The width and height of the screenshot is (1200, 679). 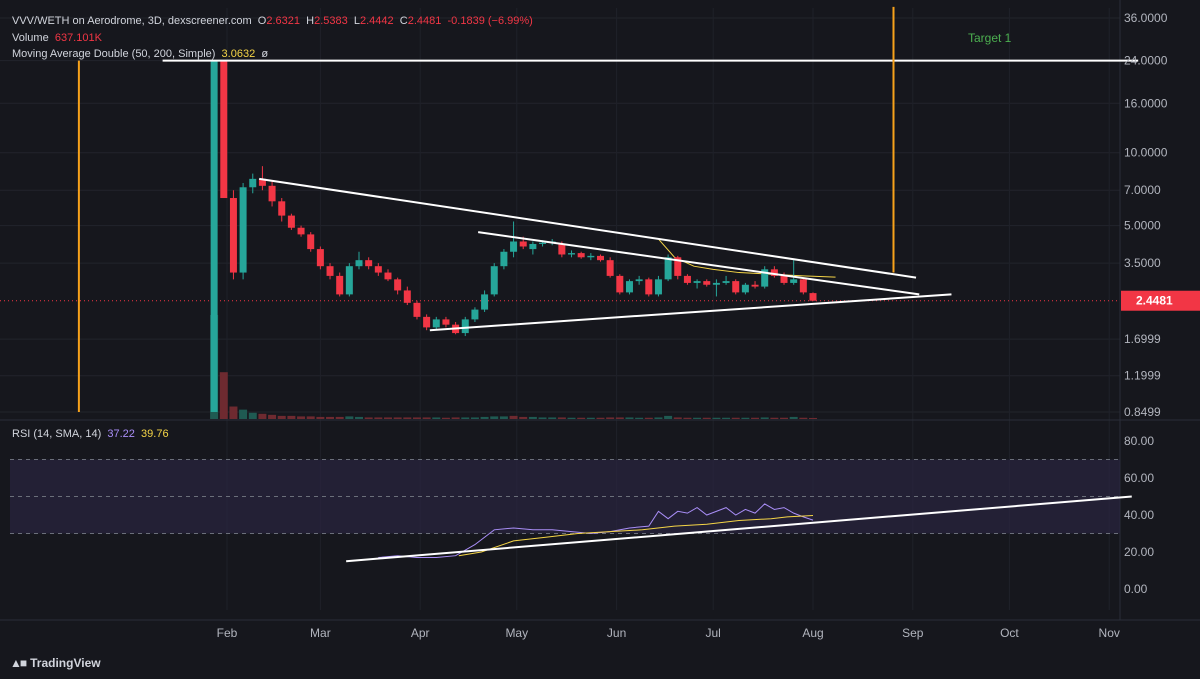 I want to click on last-price-badge, so click(x=1160, y=300).